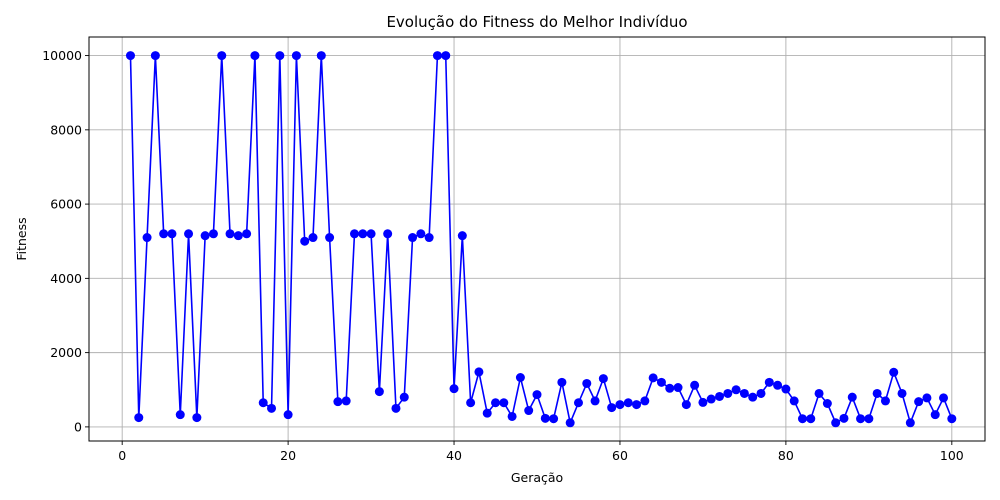  I want to click on y-axis-label: Fitness, so click(21, 238).